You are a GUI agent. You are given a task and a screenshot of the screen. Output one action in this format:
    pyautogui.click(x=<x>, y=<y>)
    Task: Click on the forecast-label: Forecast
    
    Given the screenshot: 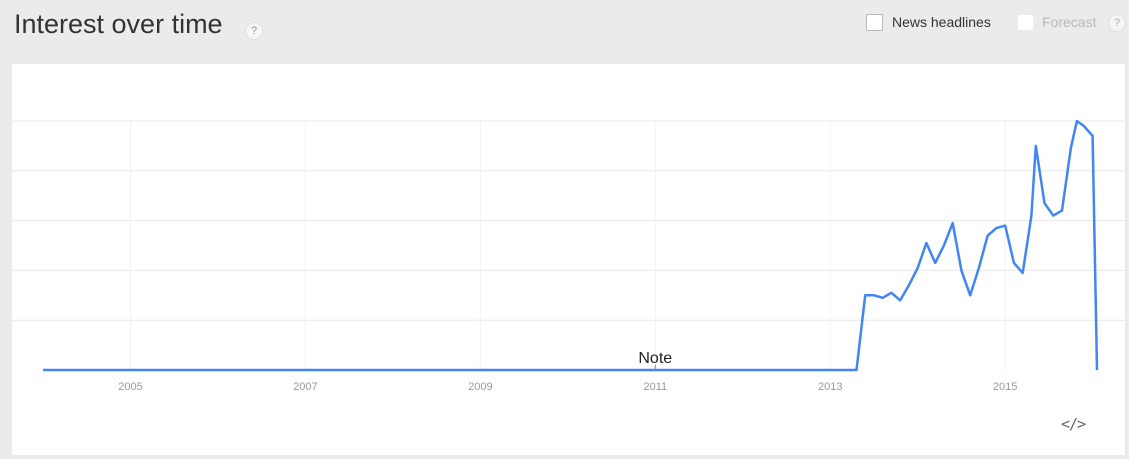 What is the action you would take?
    pyautogui.click(x=1069, y=22)
    